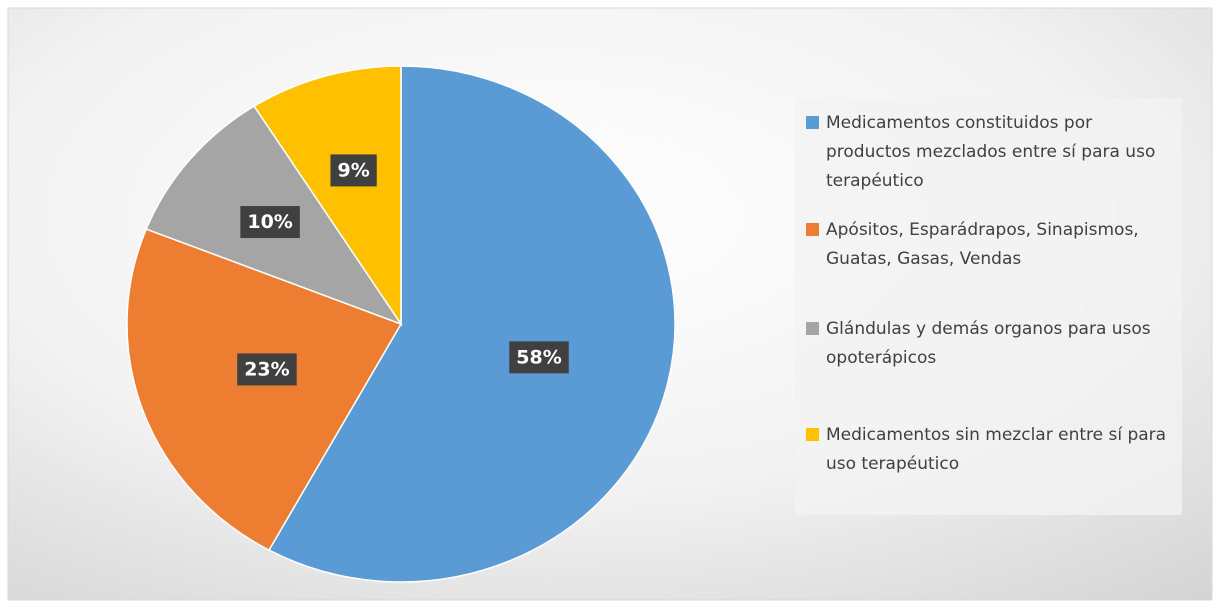 This screenshot has width=1221, height=609. Describe the element at coordinates (881, 358) in the screenshot. I see `legend-line: opoterápicos` at that location.